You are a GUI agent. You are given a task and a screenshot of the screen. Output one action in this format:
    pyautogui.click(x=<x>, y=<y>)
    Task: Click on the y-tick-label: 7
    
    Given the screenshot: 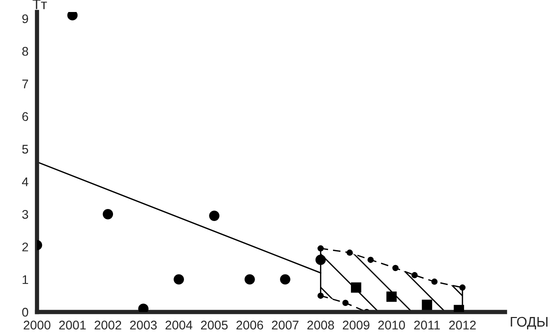 What is the action you would take?
    pyautogui.click(x=25, y=84)
    